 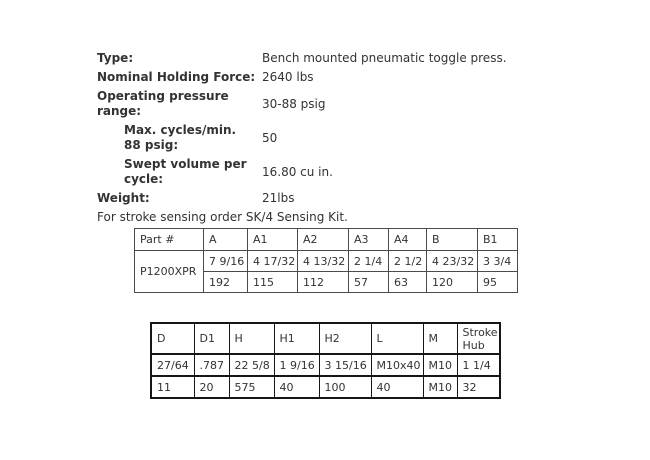 What do you see at coordinates (294, 103) in the screenshot?
I see `spec-value-operating-pressure-range: 30-88 psig` at bounding box center [294, 103].